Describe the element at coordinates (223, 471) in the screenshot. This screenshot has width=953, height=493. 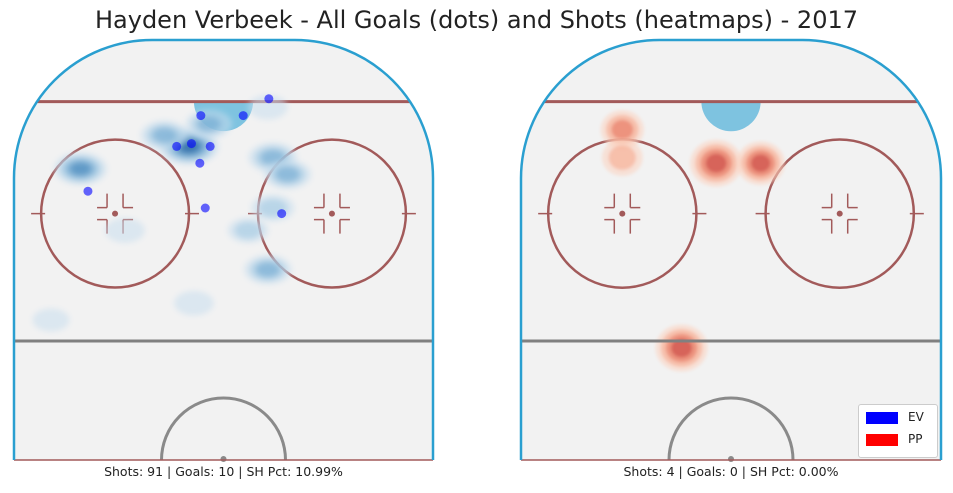
I see `left-panel-caption: Shots: 91 | Goals: 10 | SH Pct: 10.99%` at that location.